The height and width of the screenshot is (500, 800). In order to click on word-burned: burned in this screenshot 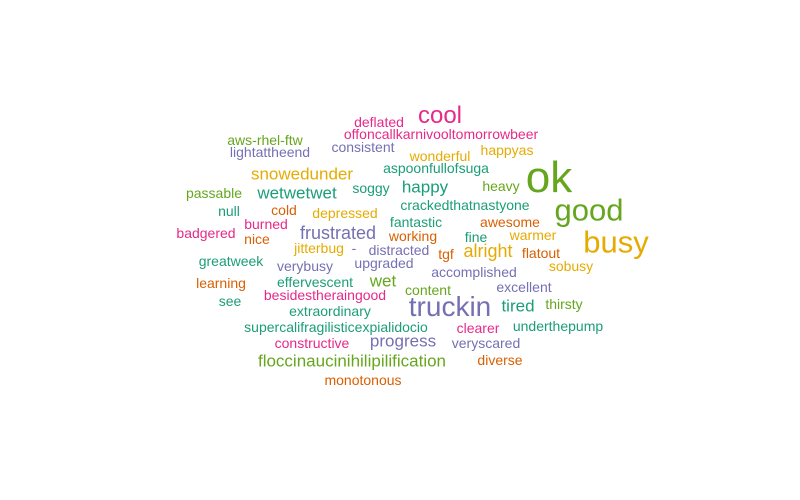, I will do `click(266, 224)`.